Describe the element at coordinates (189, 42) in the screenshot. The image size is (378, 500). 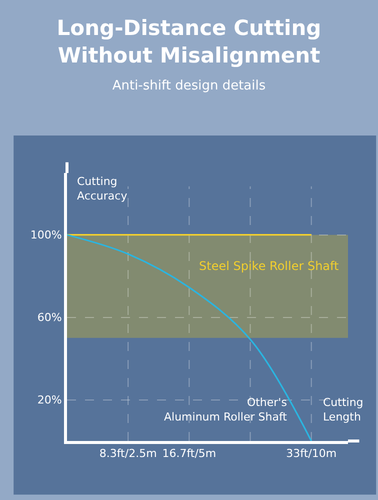
I see `chart-title: Long-Distance Cutting Without Misalignment` at that location.